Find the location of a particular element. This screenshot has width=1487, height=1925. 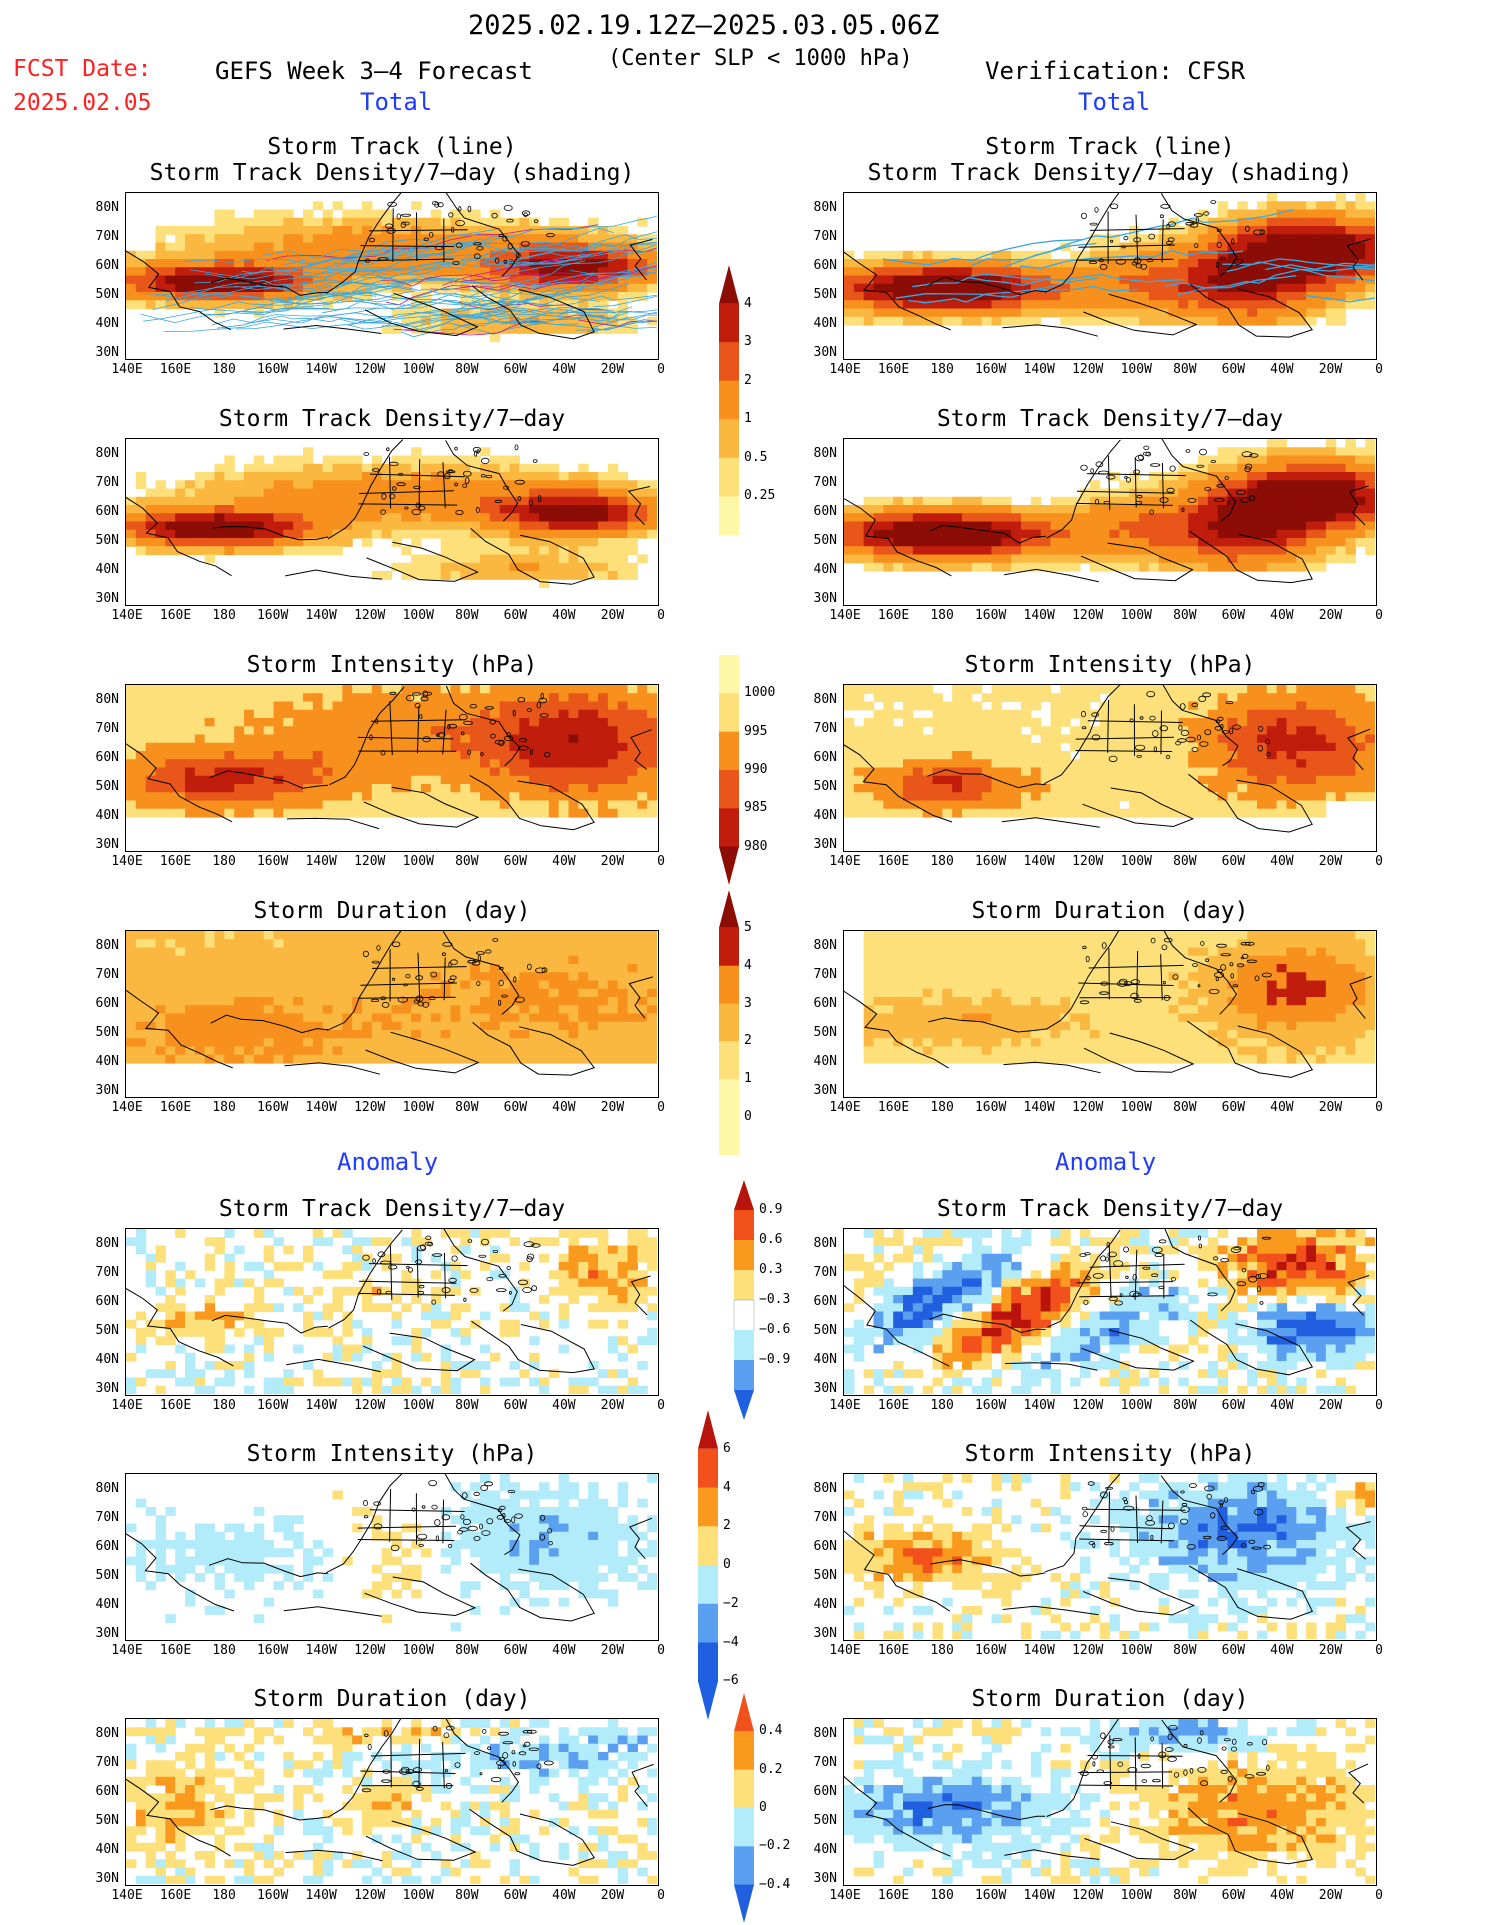

panel-adensity-gefs-lon-label: 40W is located at coordinates (564, 1405).